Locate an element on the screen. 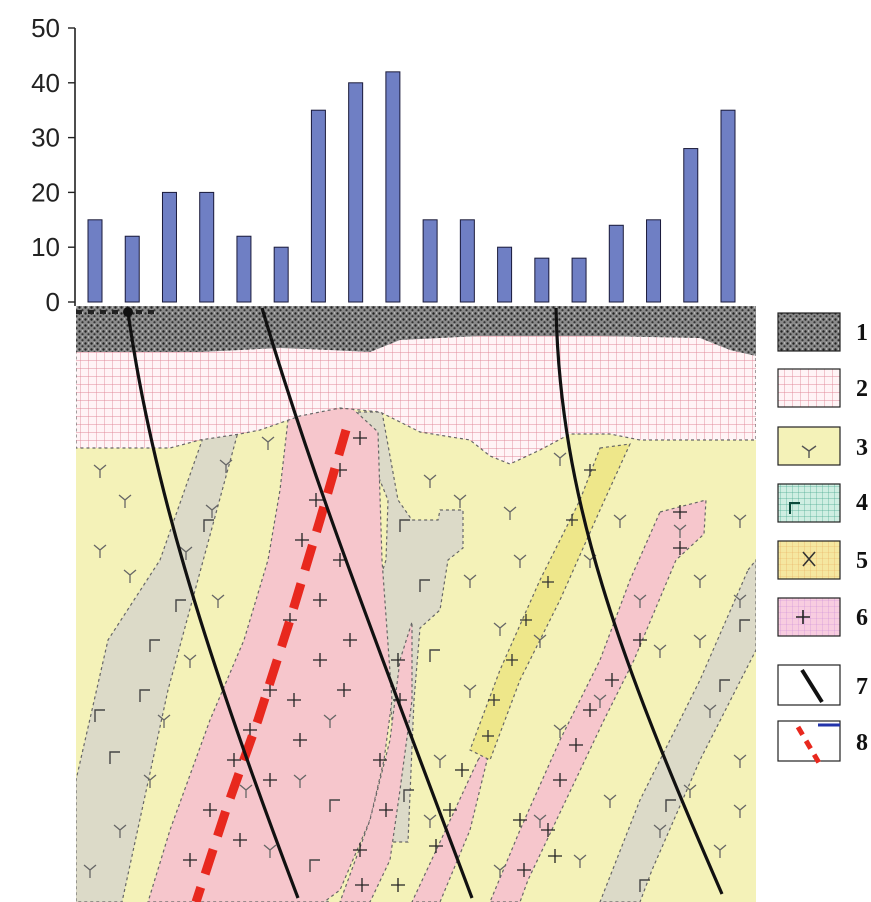  legend-label-3: 3 is located at coordinates (862, 448).